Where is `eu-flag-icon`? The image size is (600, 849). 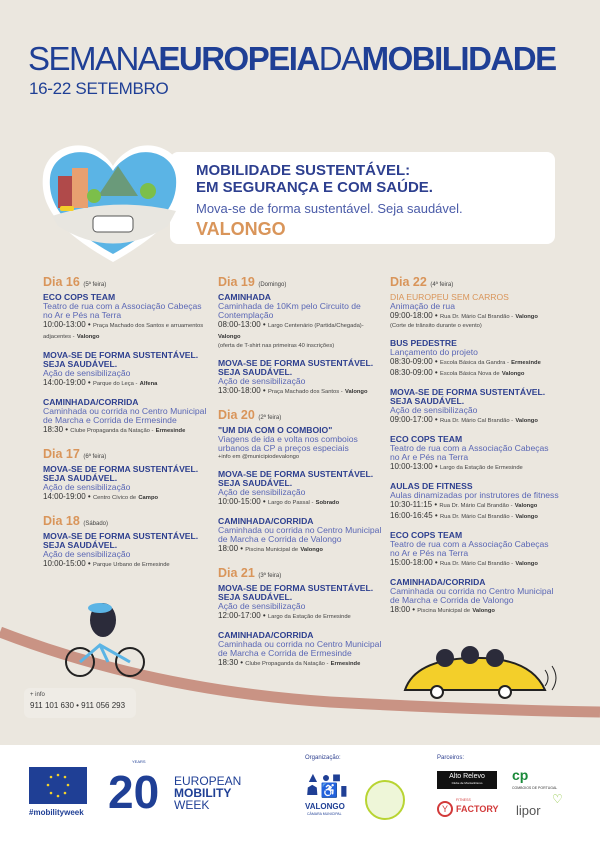 eu-flag-icon is located at coordinates (58, 785).